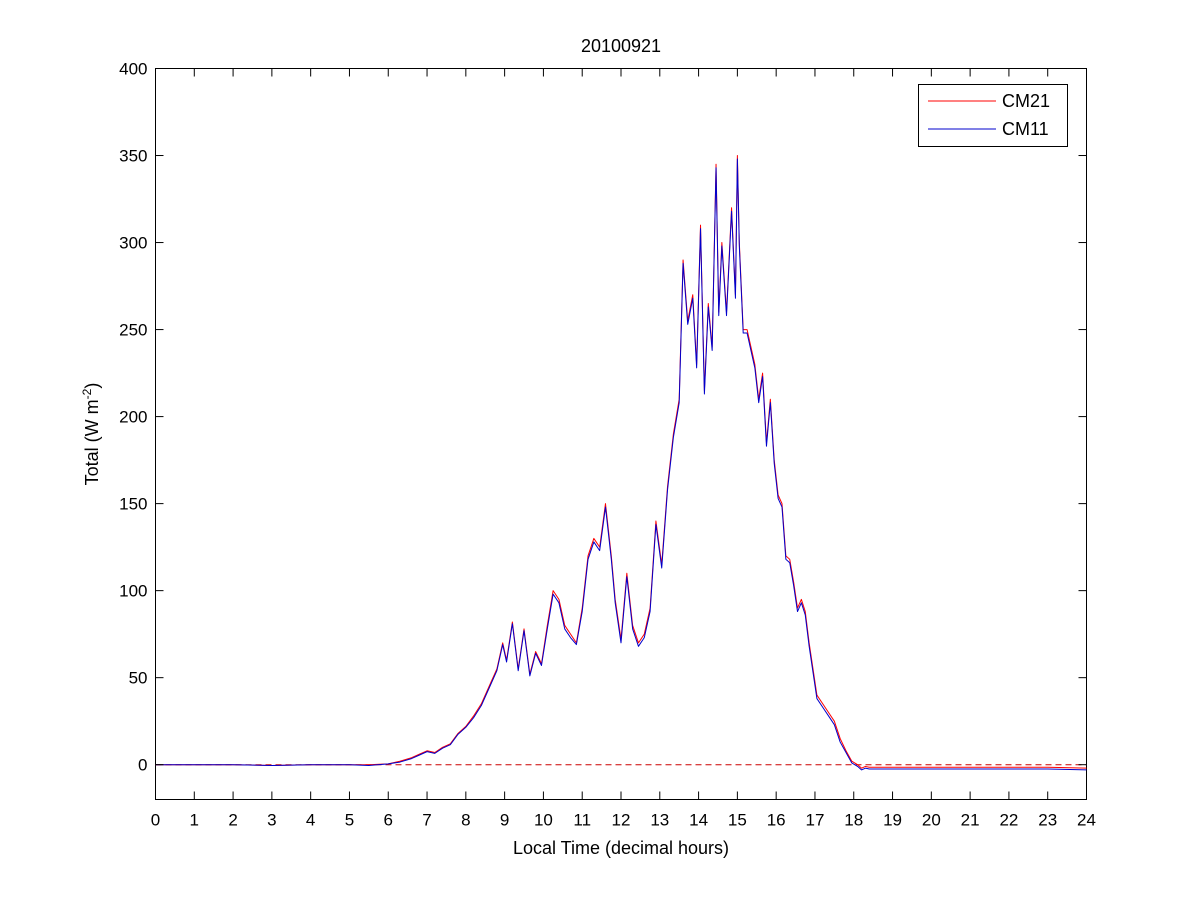  Describe the element at coordinates (133, 504) in the screenshot. I see `y-tick-label: 150` at that location.